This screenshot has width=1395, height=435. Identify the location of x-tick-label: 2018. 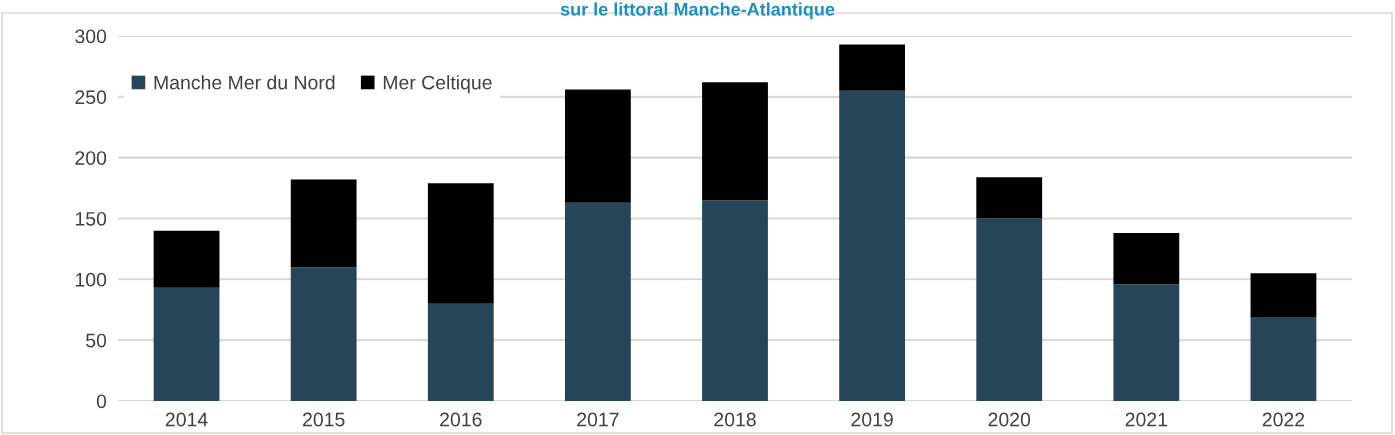
(735, 419).